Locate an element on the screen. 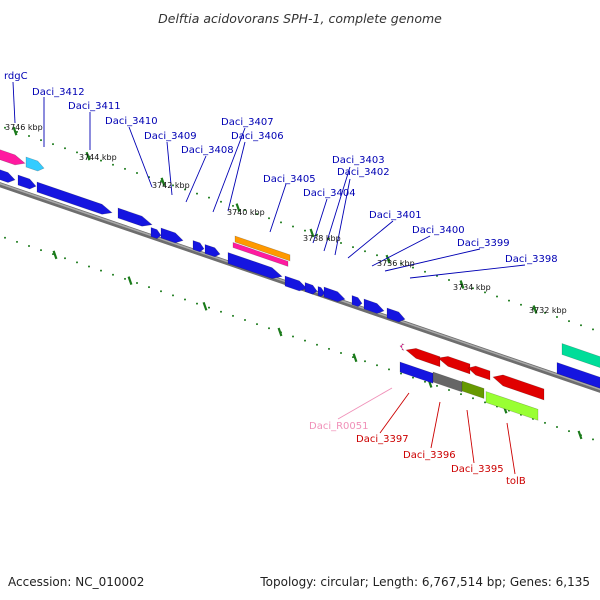 The image size is (600, 600). tick-label: 3734 kbp is located at coordinates (472, 287).